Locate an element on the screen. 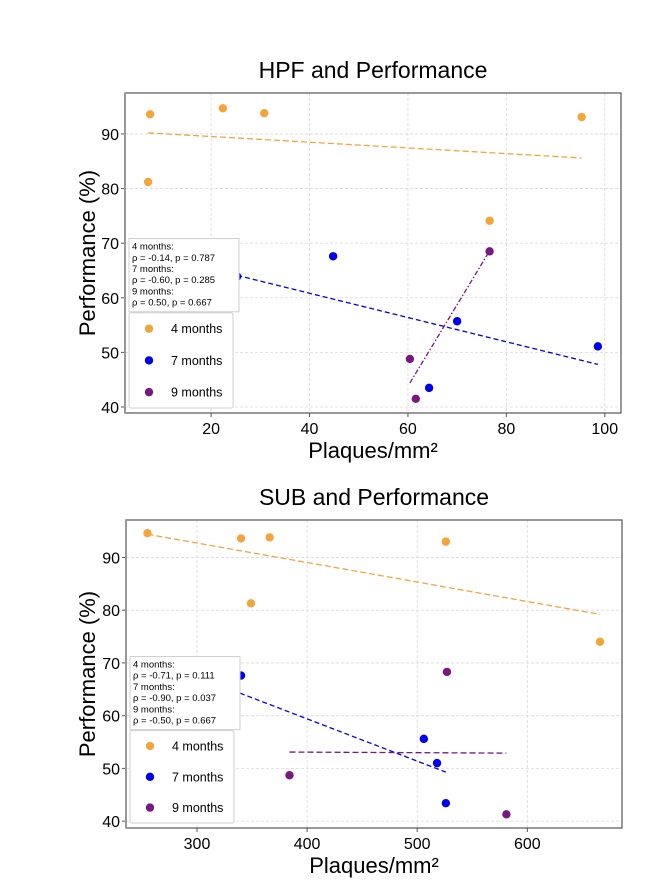 The height and width of the screenshot is (894, 664). stats-line: ρ = -0.90, p = 0.037 is located at coordinates (174, 698).